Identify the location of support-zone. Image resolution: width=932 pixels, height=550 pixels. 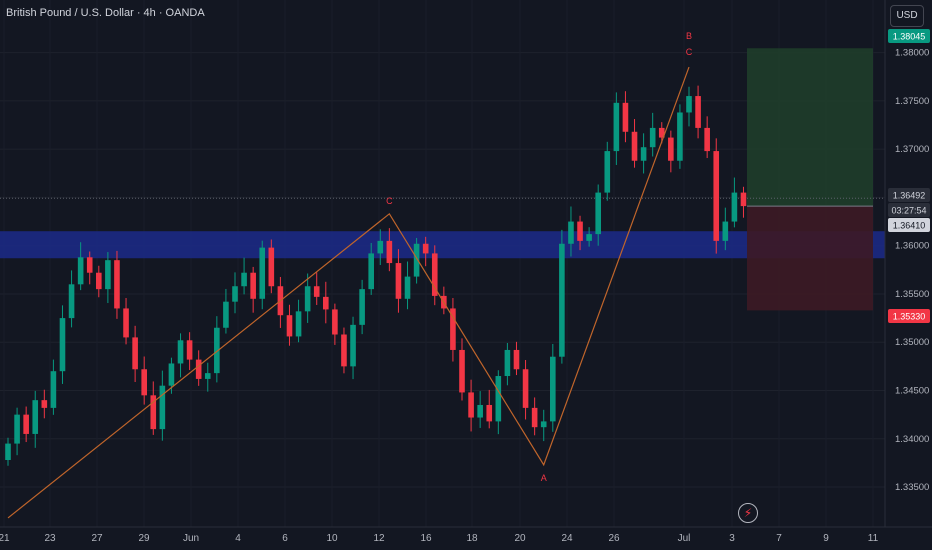
(442, 245).